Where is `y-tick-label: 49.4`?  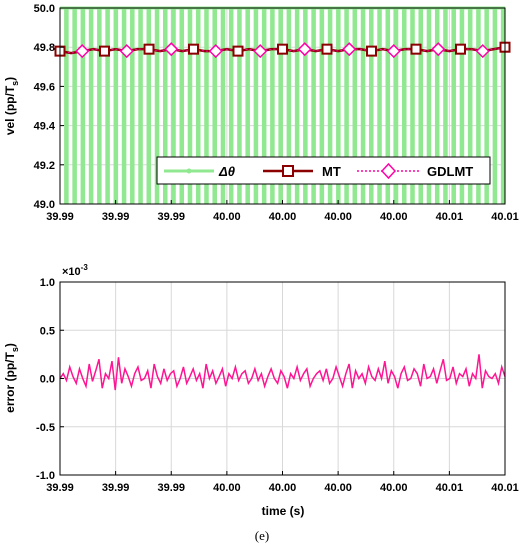 y-tick-label: 49.4 is located at coordinates (45, 127).